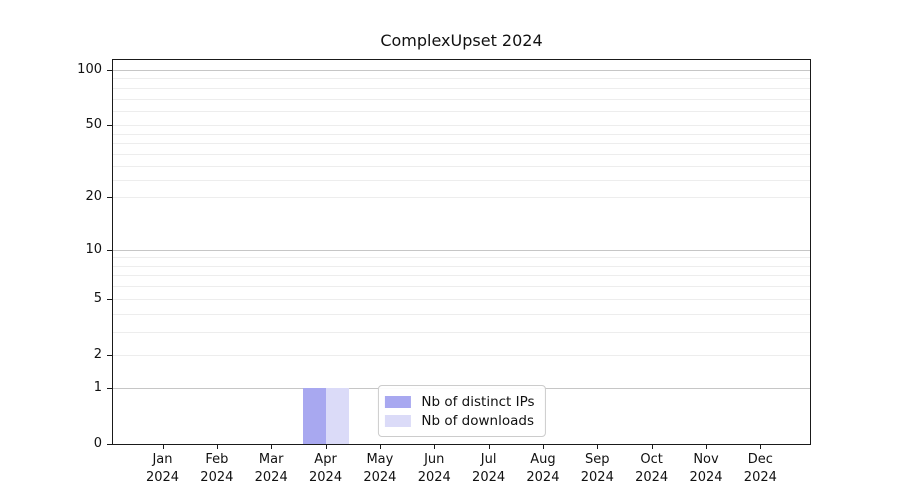  Describe the element at coordinates (652, 469) in the screenshot. I see `x-tick-label: Oct 2024` at that location.